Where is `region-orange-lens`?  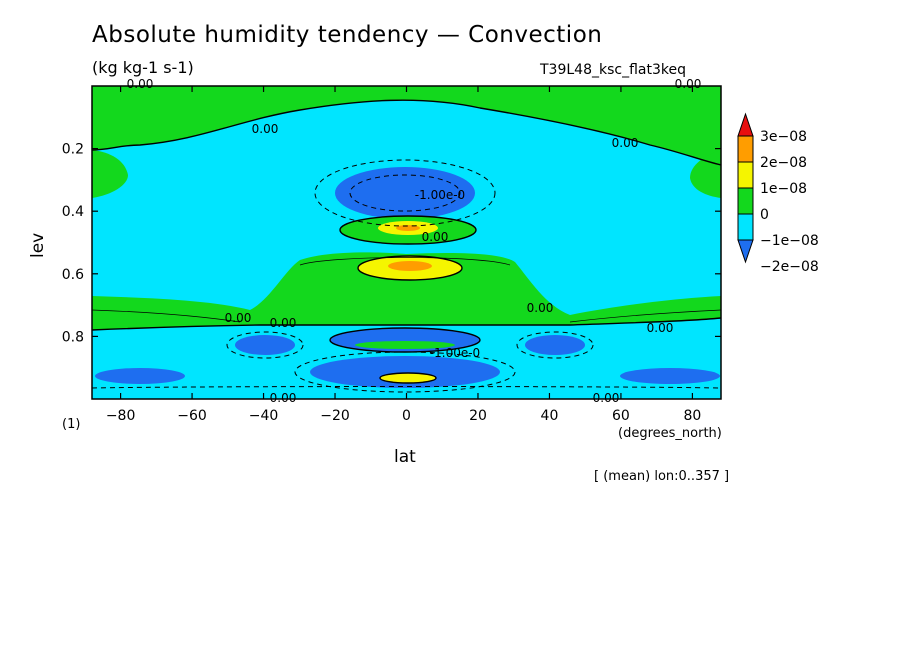
region-orange-lens is located at coordinates (408, 228).